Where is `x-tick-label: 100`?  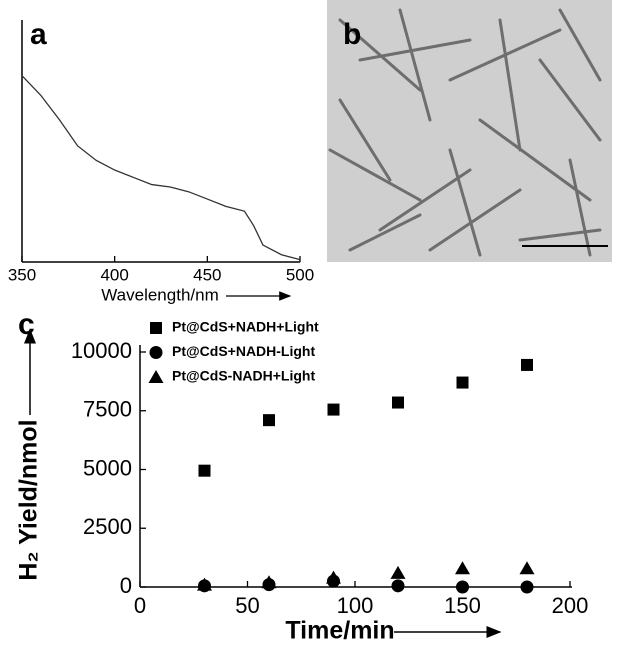
x-tick-label: 100 is located at coordinates (355, 605).